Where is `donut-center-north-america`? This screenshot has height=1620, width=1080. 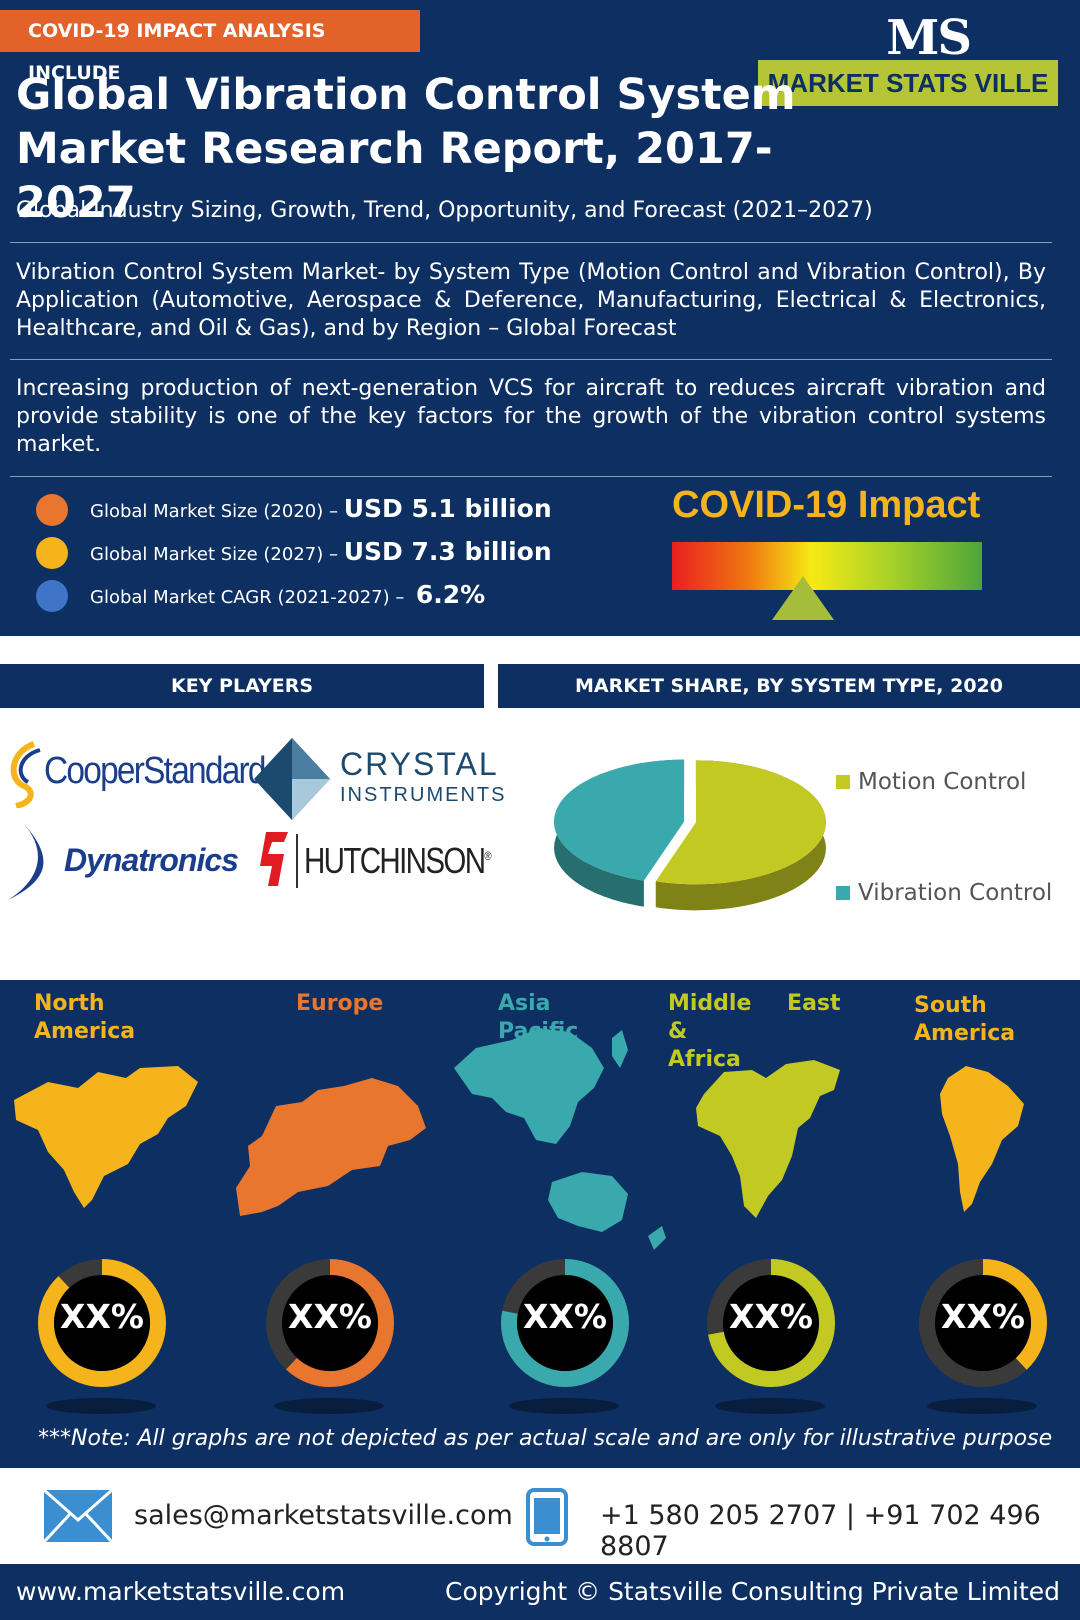 donut-center-north-america is located at coordinates (102, 1323).